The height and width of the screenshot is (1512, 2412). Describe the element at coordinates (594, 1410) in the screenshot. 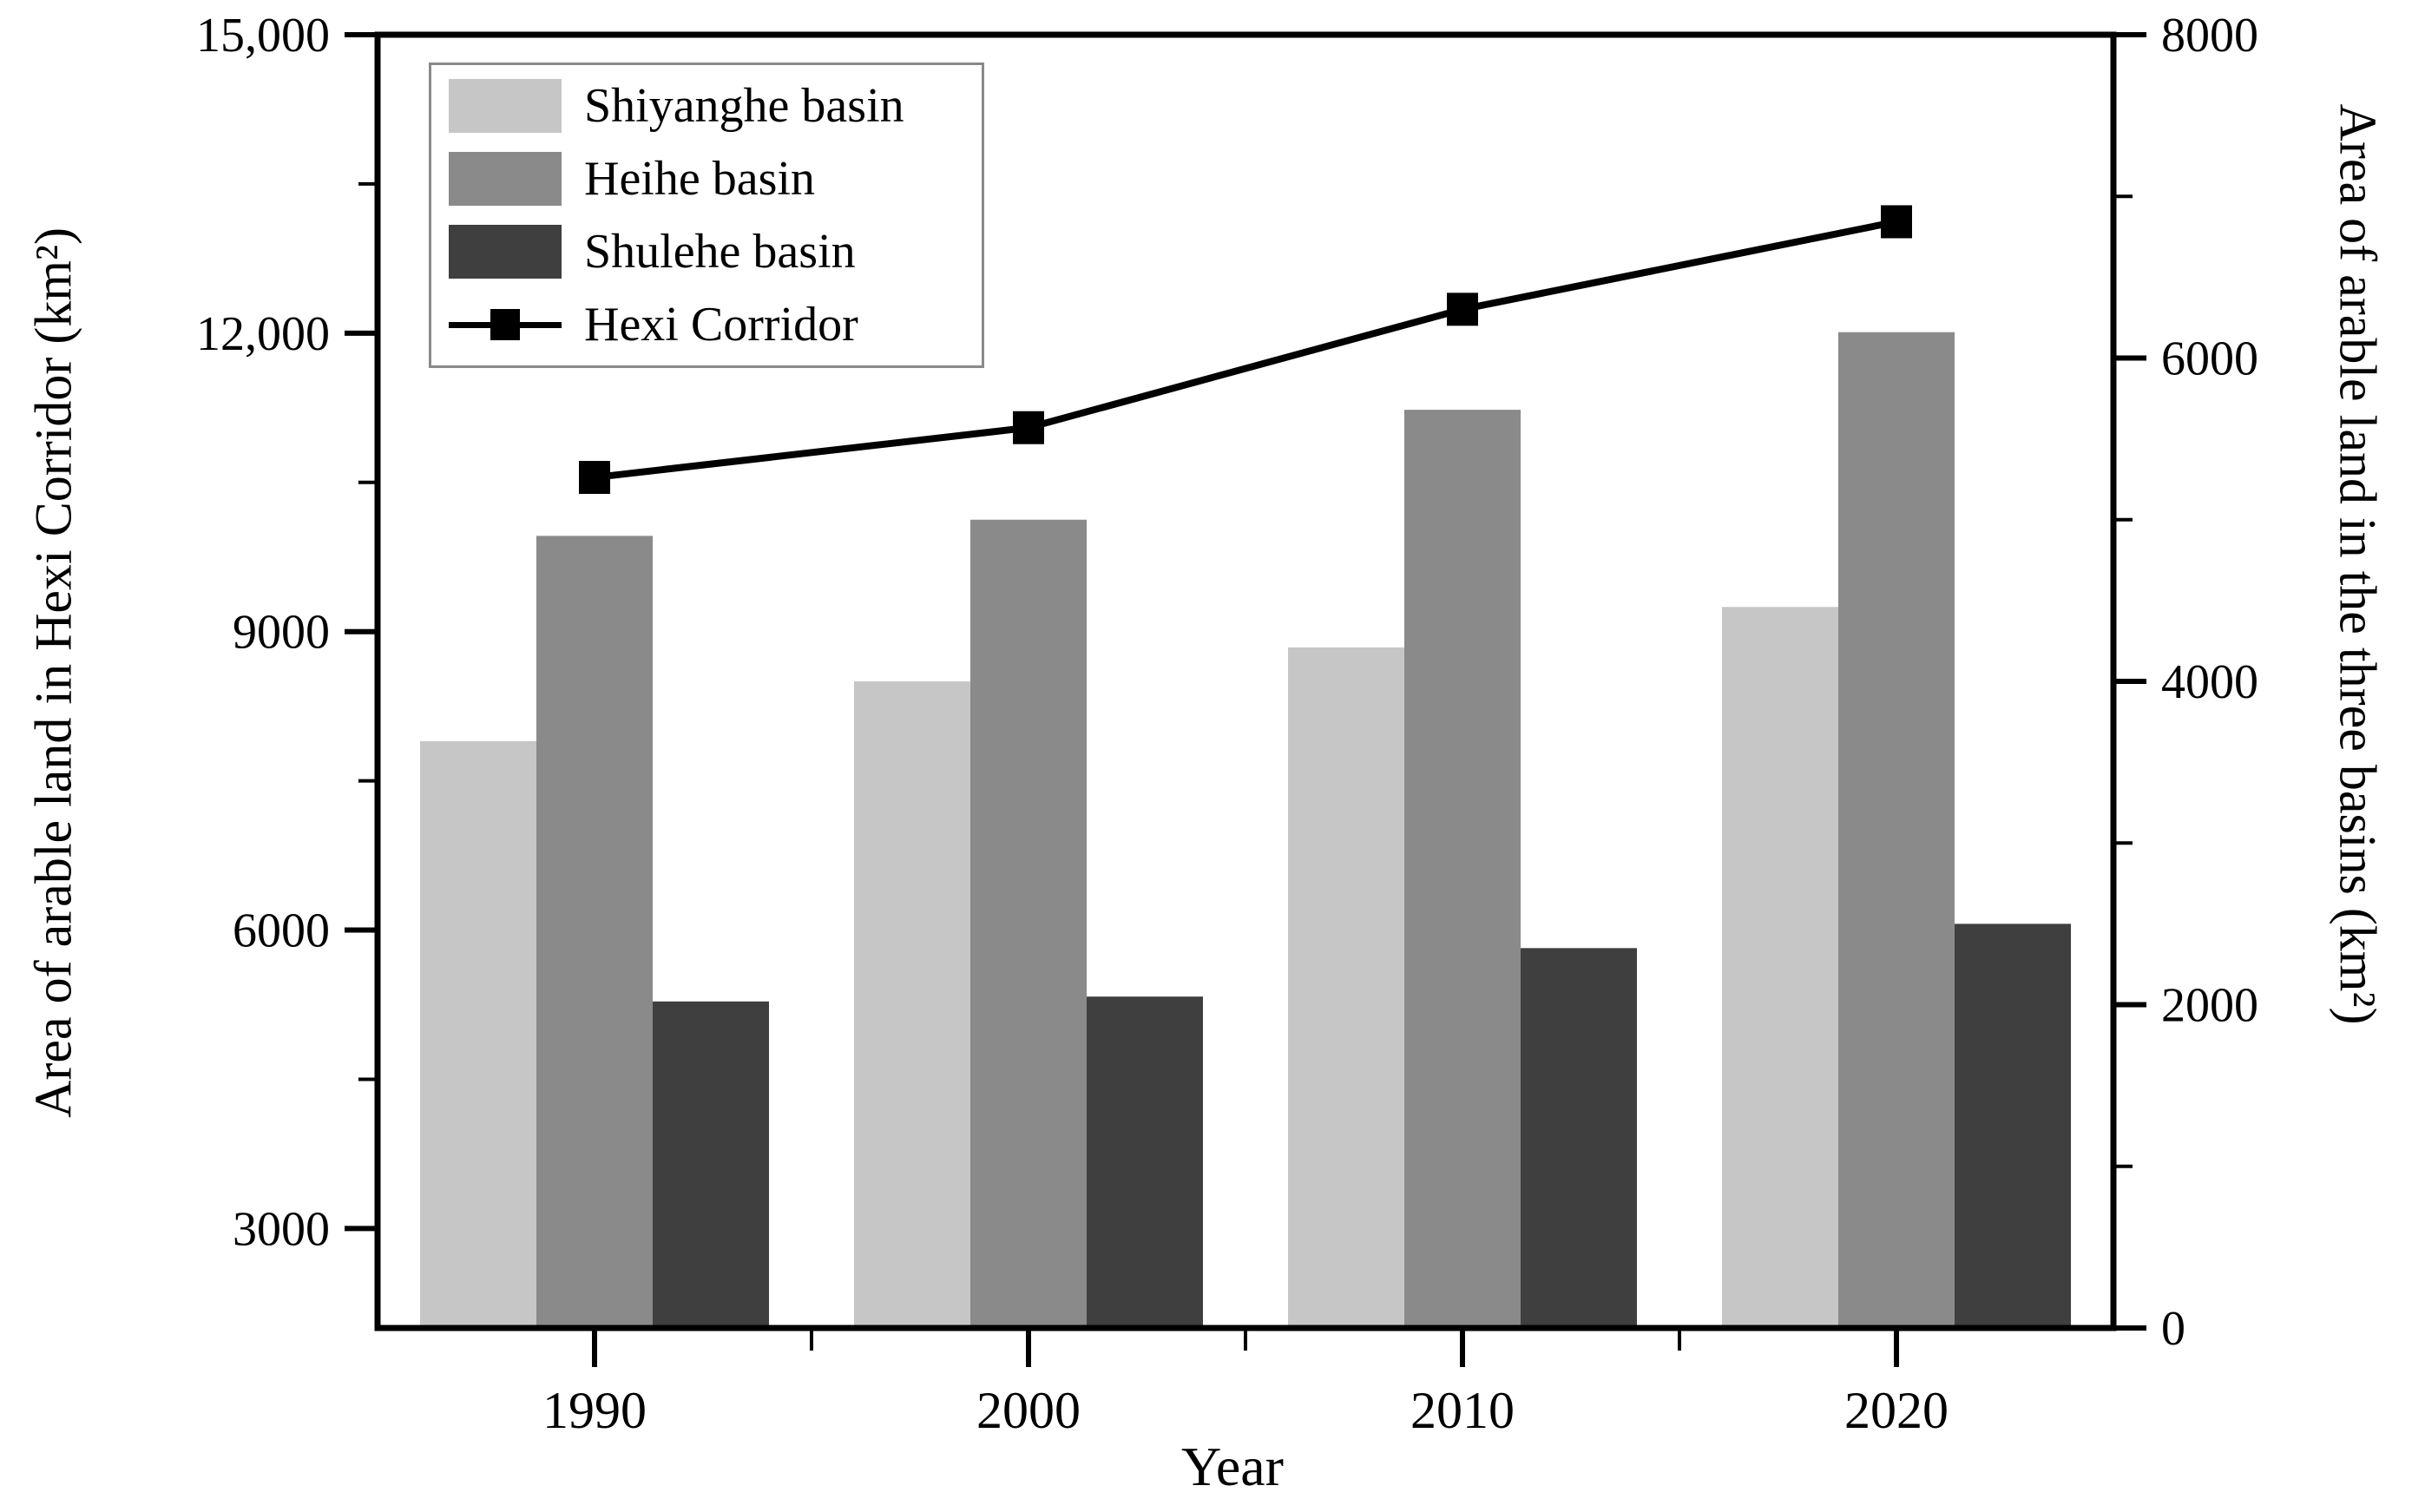

I see `x-axis-tick-label-1990: 1990` at that location.